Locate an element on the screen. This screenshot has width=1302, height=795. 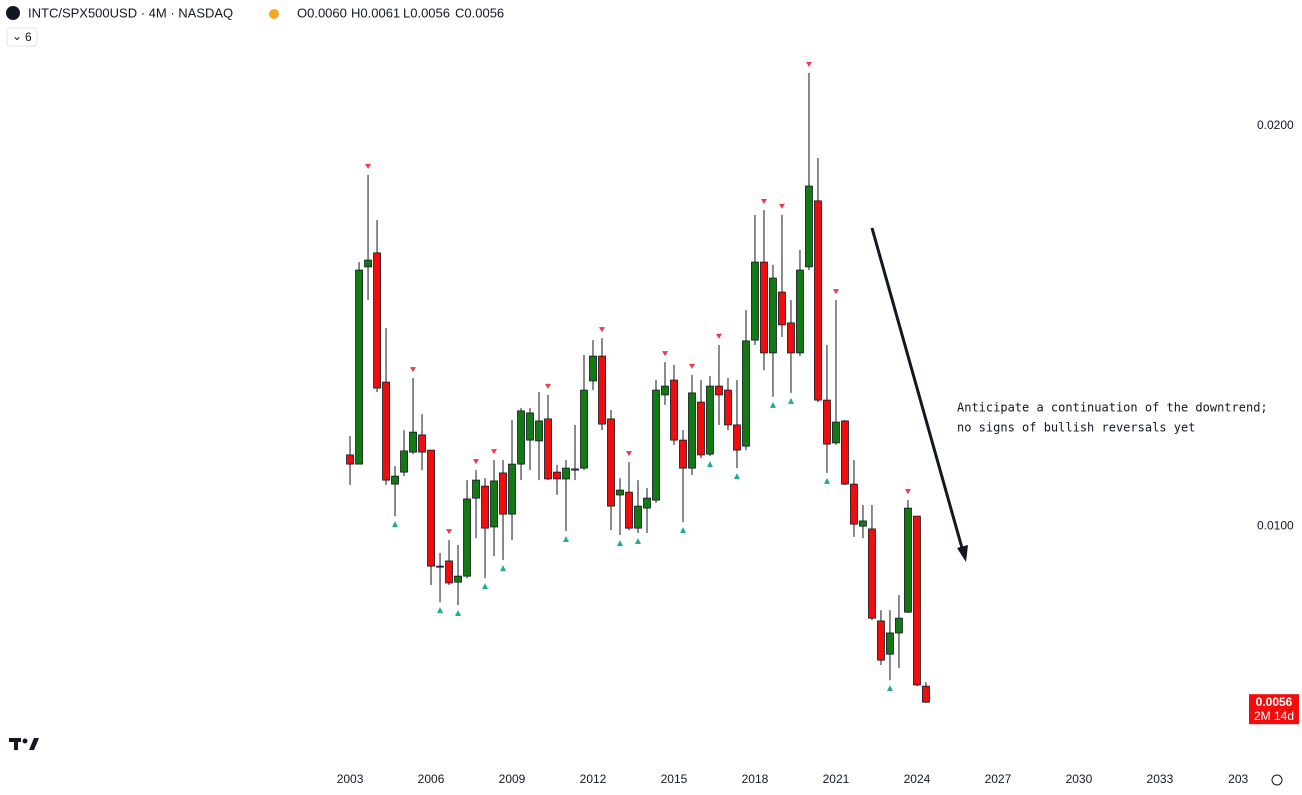
x-tick-label: 2021 is located at coordinates (836, 779).